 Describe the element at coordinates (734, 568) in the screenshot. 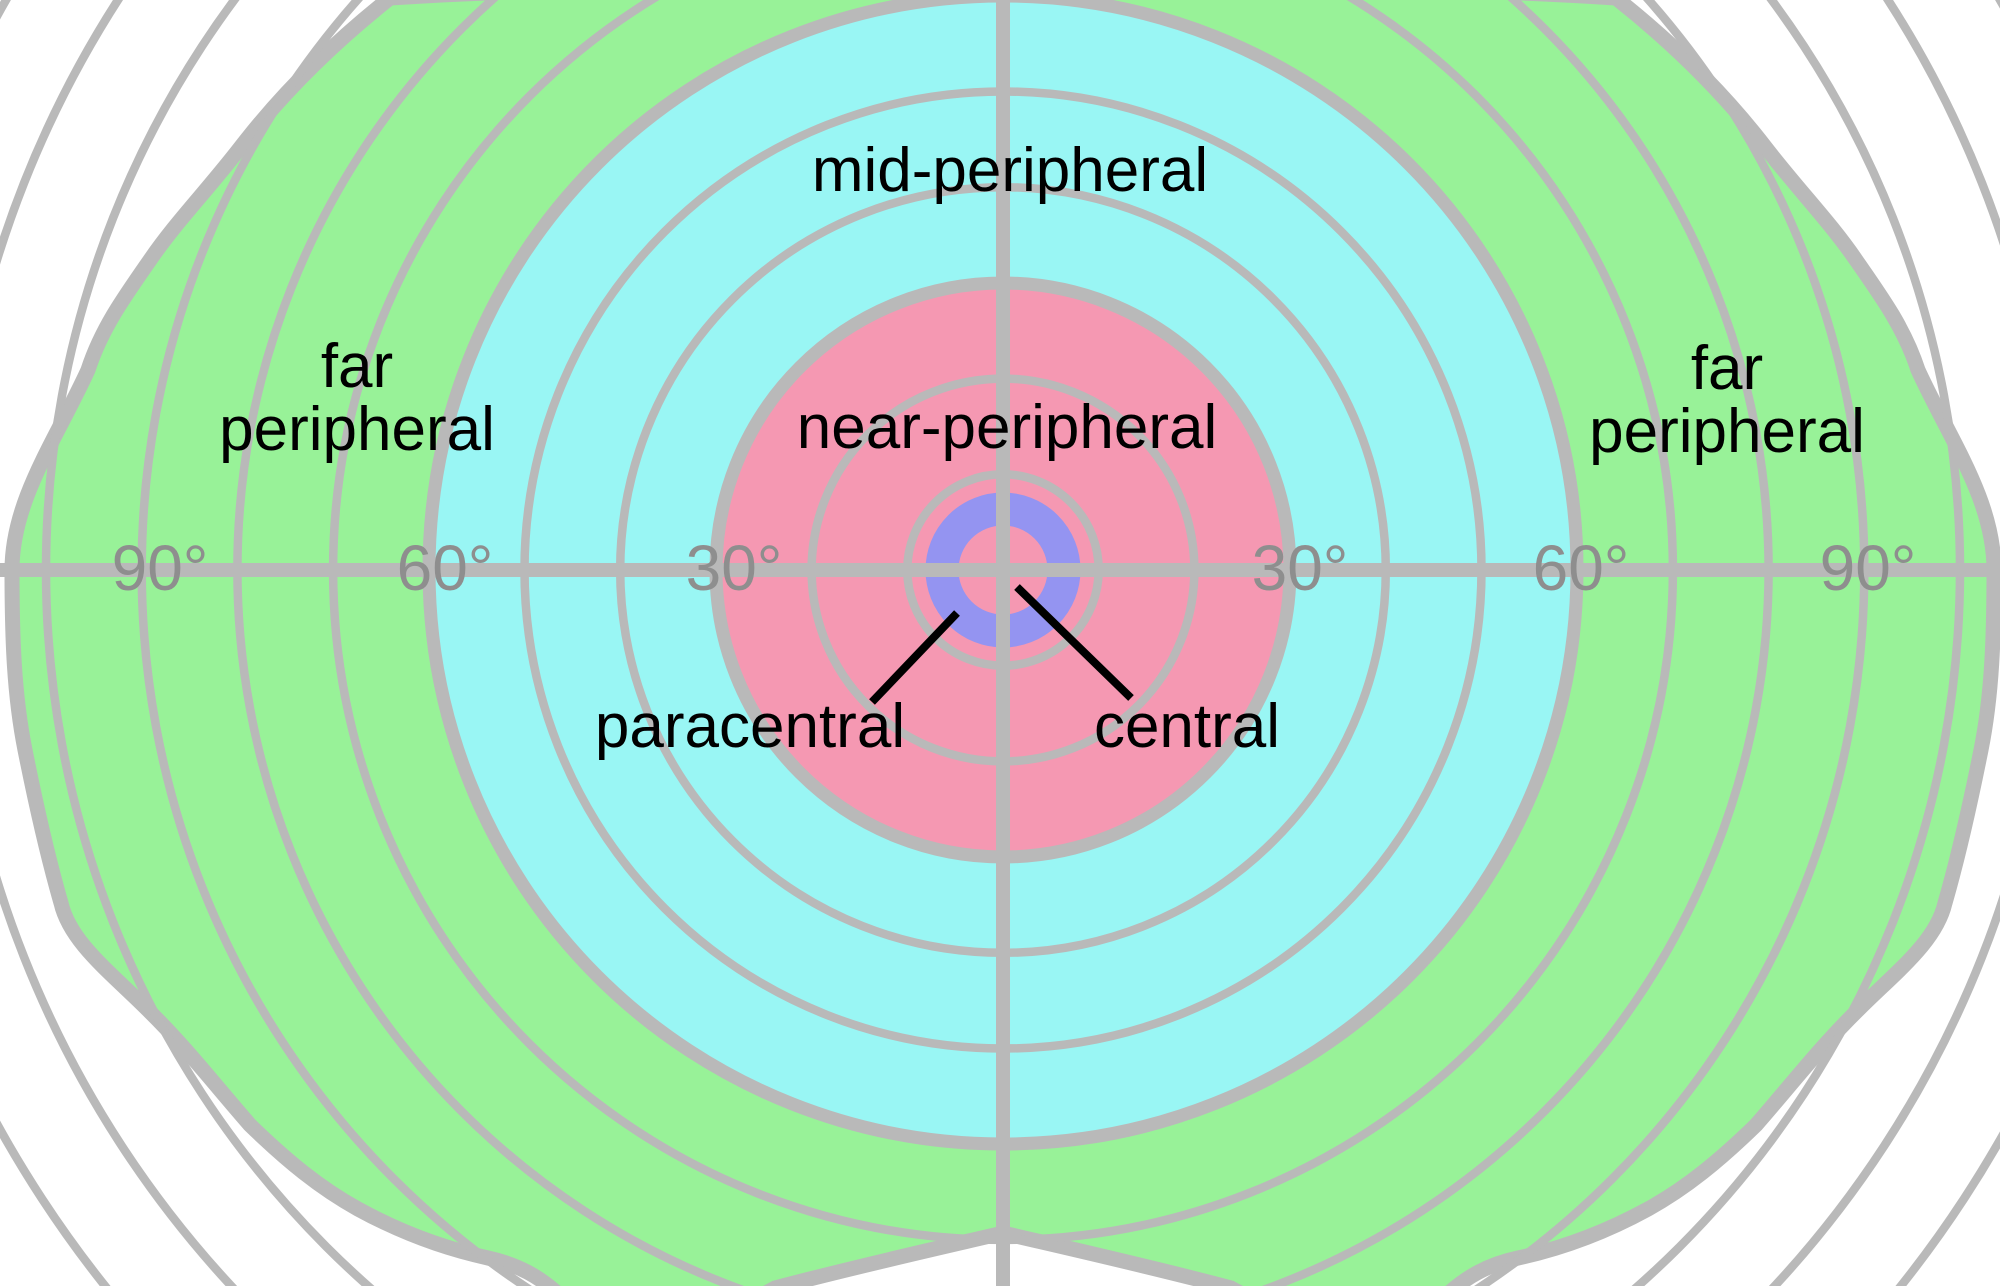

I see `tick-left-30: 30°` at that location.